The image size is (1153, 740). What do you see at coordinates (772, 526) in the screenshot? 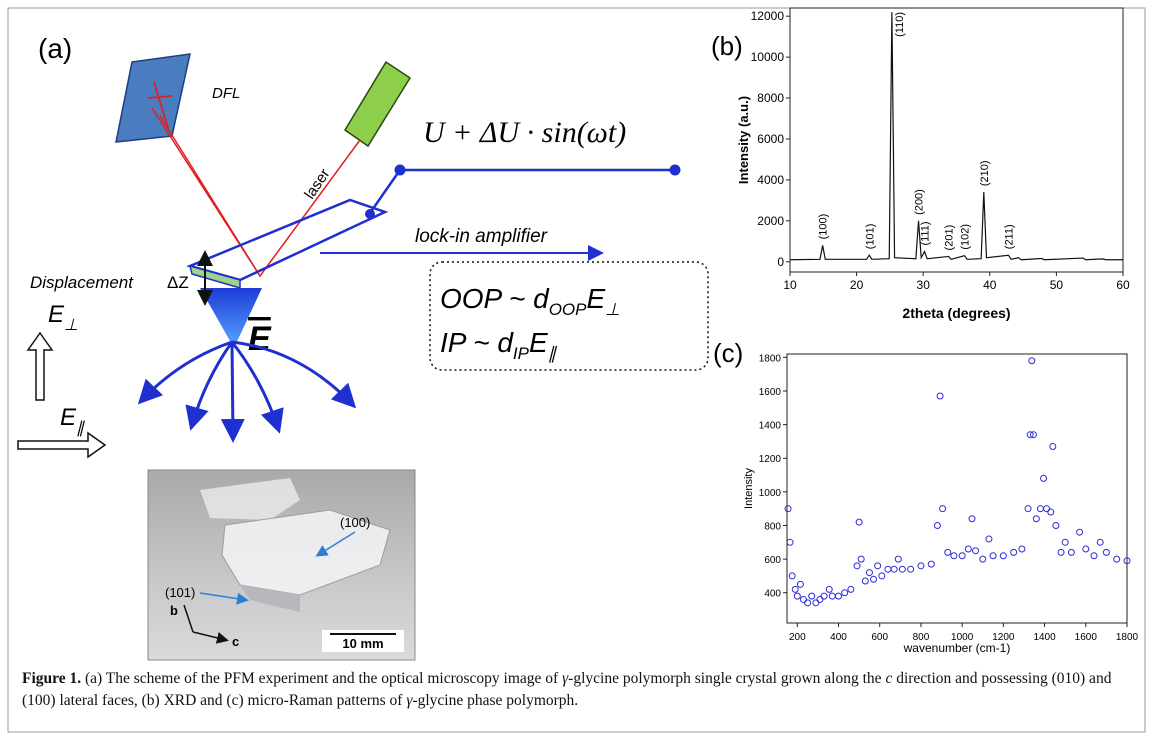
I see `y-tick-label: 800` at bounding box center [772, 526].